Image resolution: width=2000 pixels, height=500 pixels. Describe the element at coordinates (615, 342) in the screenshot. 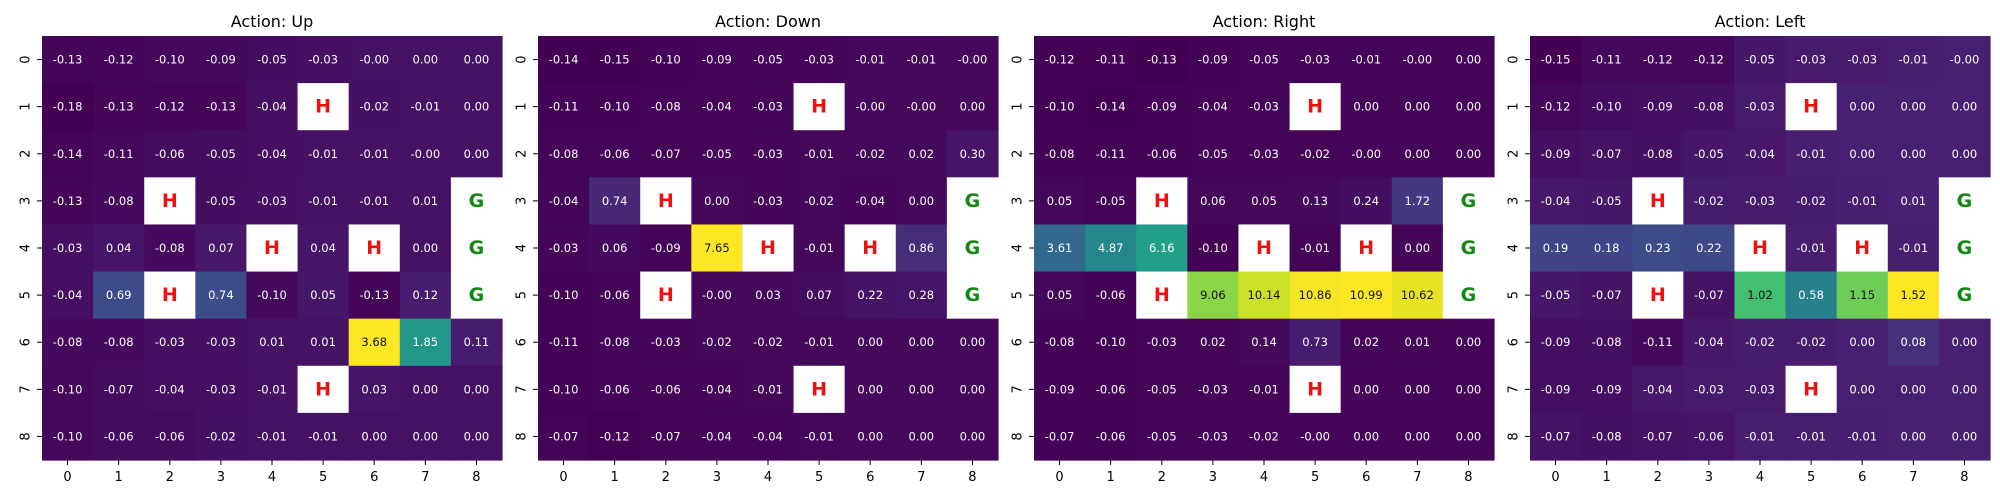

I see `cell-value-label: -0.08` at that location.